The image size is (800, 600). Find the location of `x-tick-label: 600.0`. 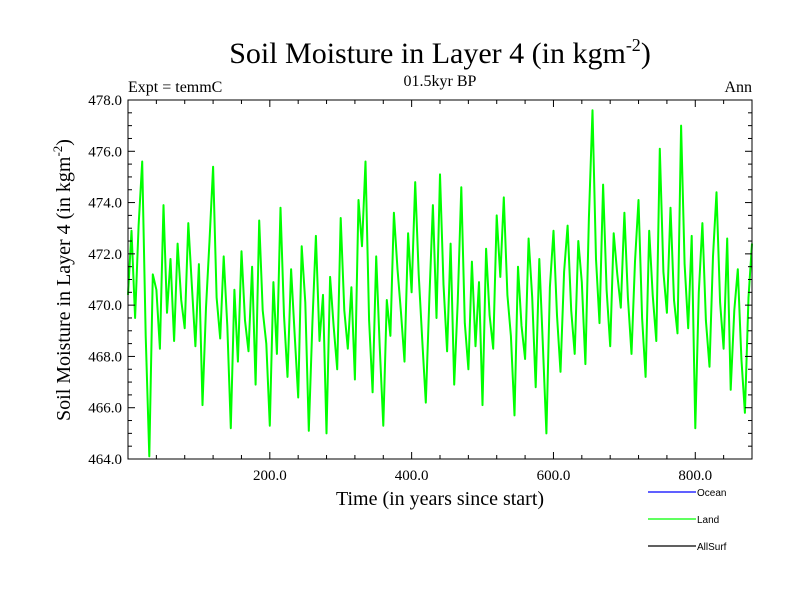

x-tick-label: 600.0 is located at coordinates (554, 476).